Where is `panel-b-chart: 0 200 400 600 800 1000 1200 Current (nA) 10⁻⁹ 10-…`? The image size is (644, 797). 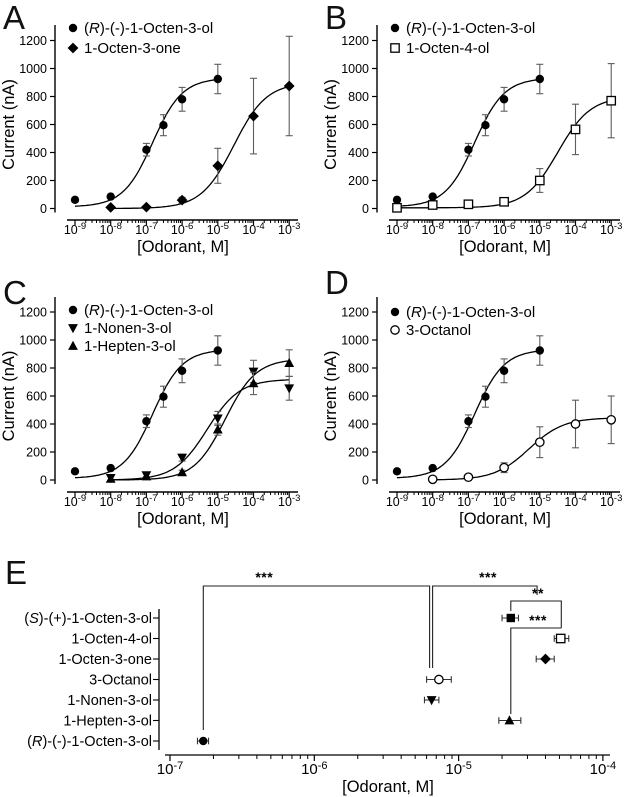 panel-b-chart: 0 200 400 600 800 1000 1200 Current (nA) 10⁻⁹ 10-… is located at coordinates (472, 138).